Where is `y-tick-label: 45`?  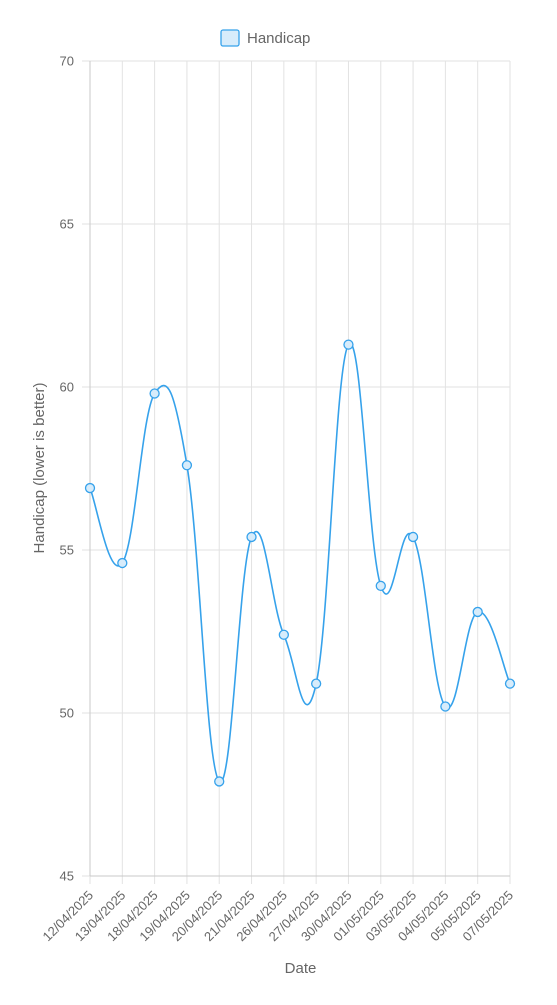
y-tick-label: 45 is located at coordinates (67, 876).